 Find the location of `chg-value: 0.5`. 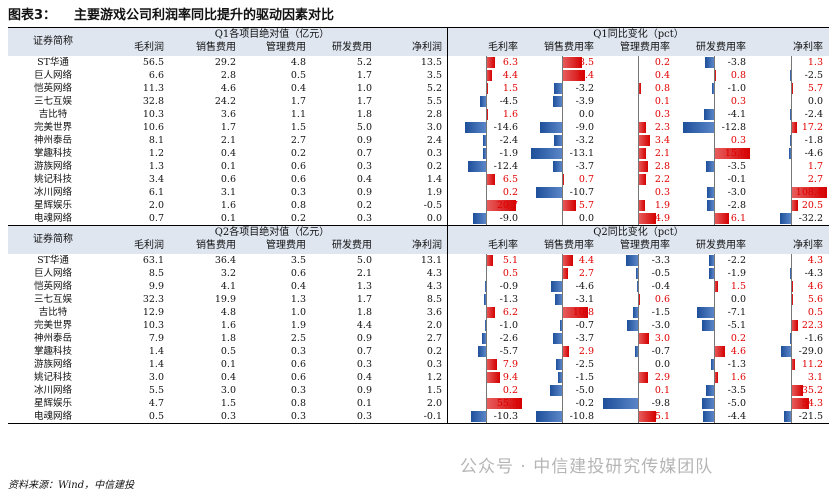

chg-value: 0.5 is located at coordinates (510, 273).